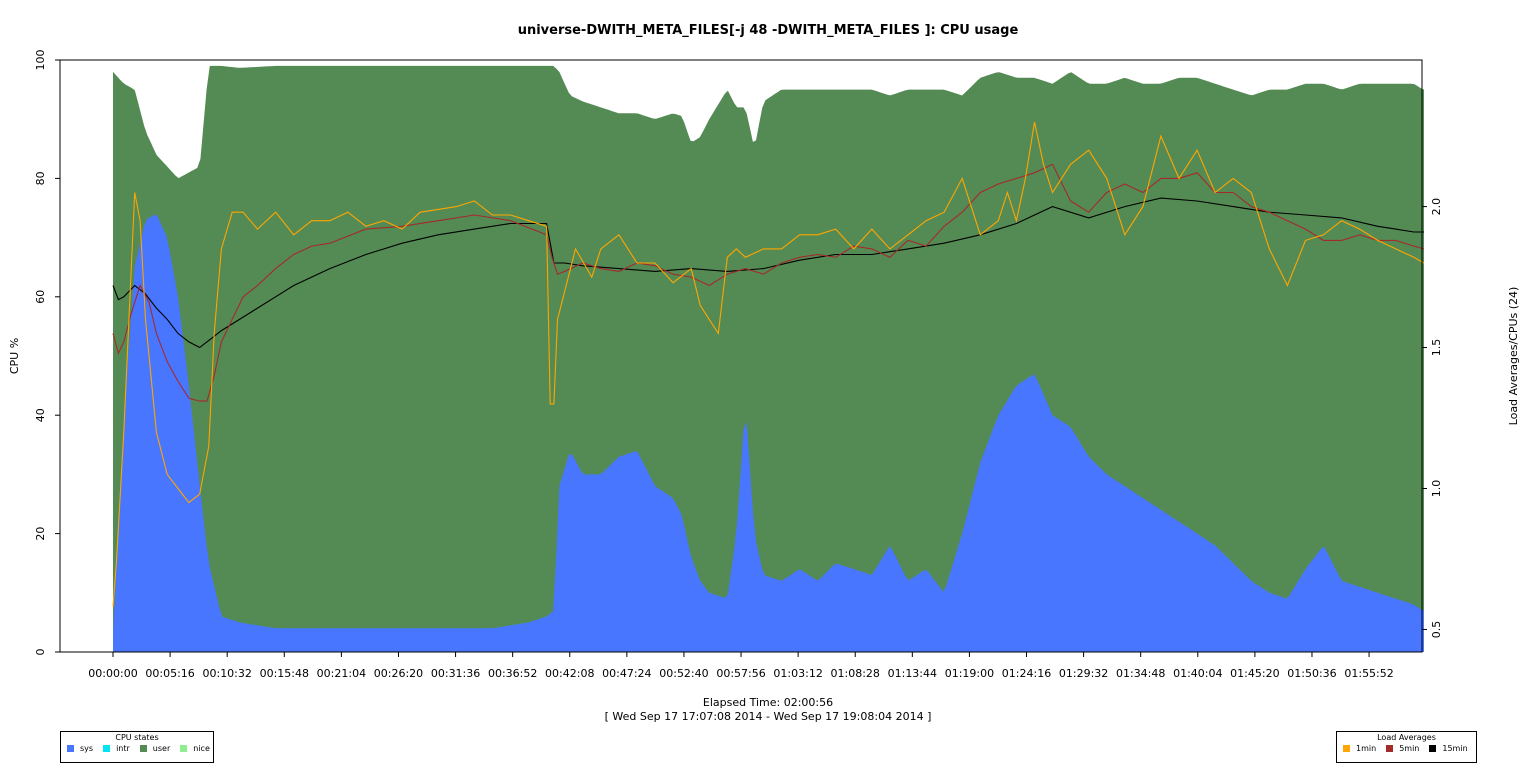 The width and height of the screenshot is (1536, 768). I want to click on x-tick-label: 00:15:48, so click(284, 673).